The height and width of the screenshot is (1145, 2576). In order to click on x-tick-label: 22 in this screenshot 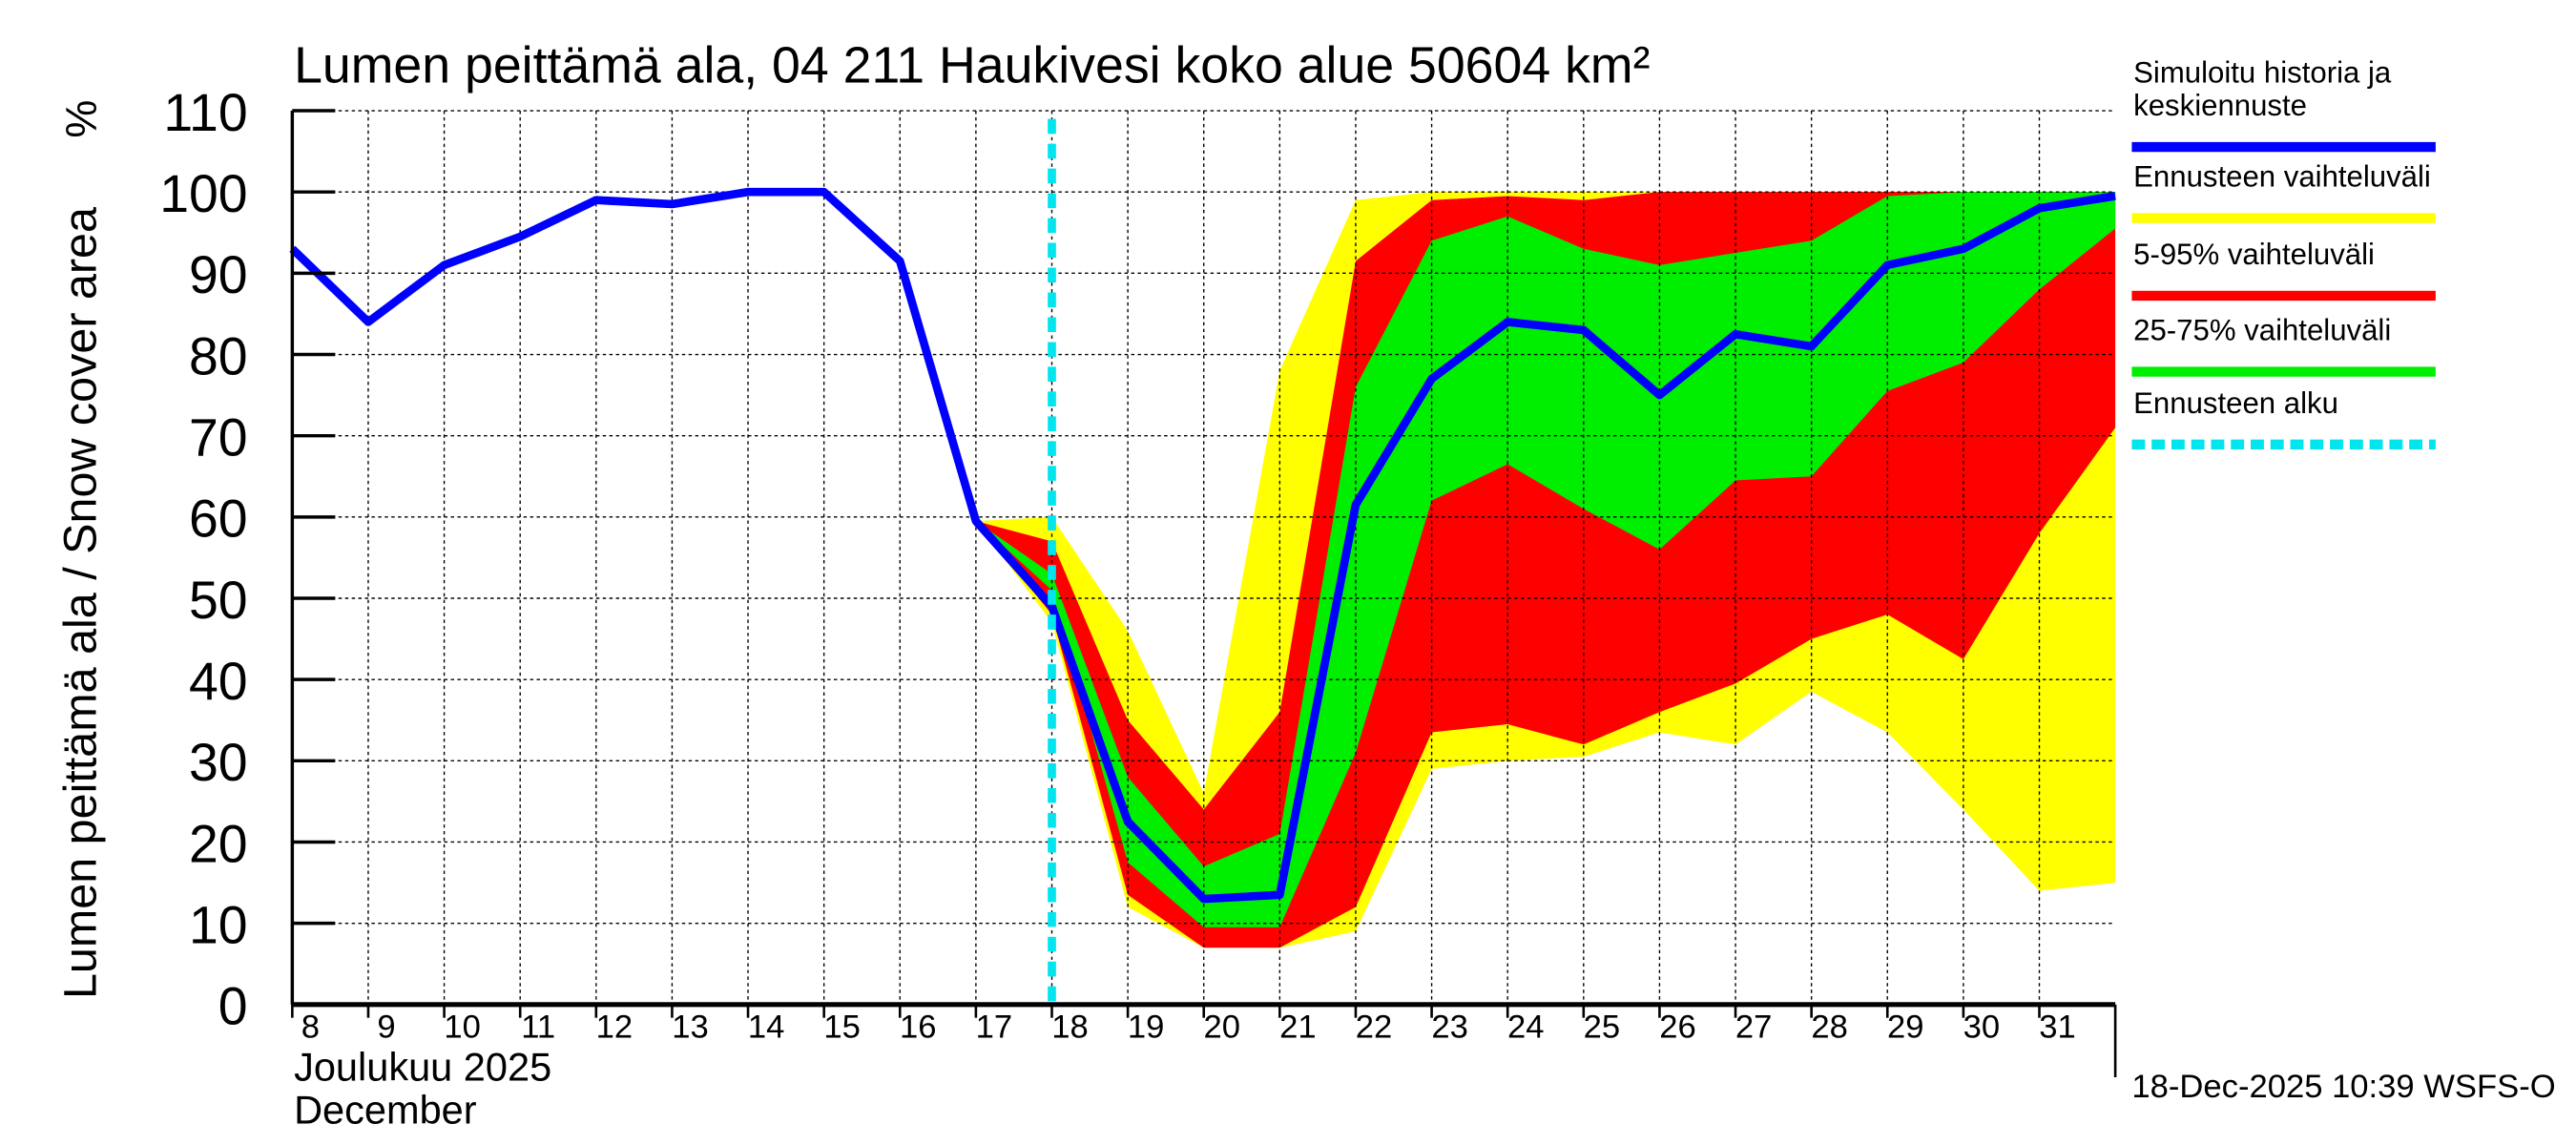, I will do `click(1374, 1027)`.